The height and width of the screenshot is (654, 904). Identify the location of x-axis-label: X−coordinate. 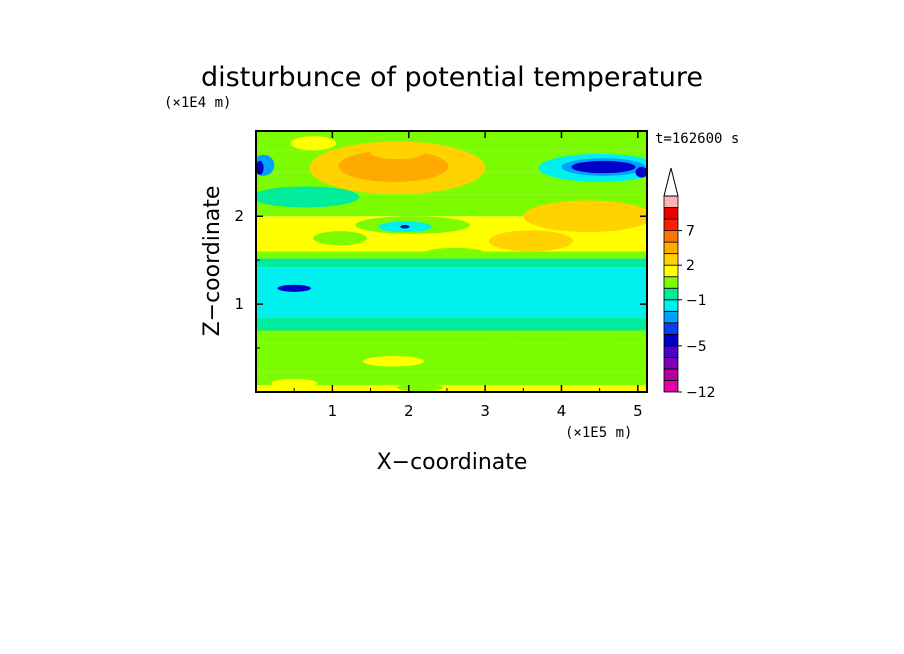
(452, 462).